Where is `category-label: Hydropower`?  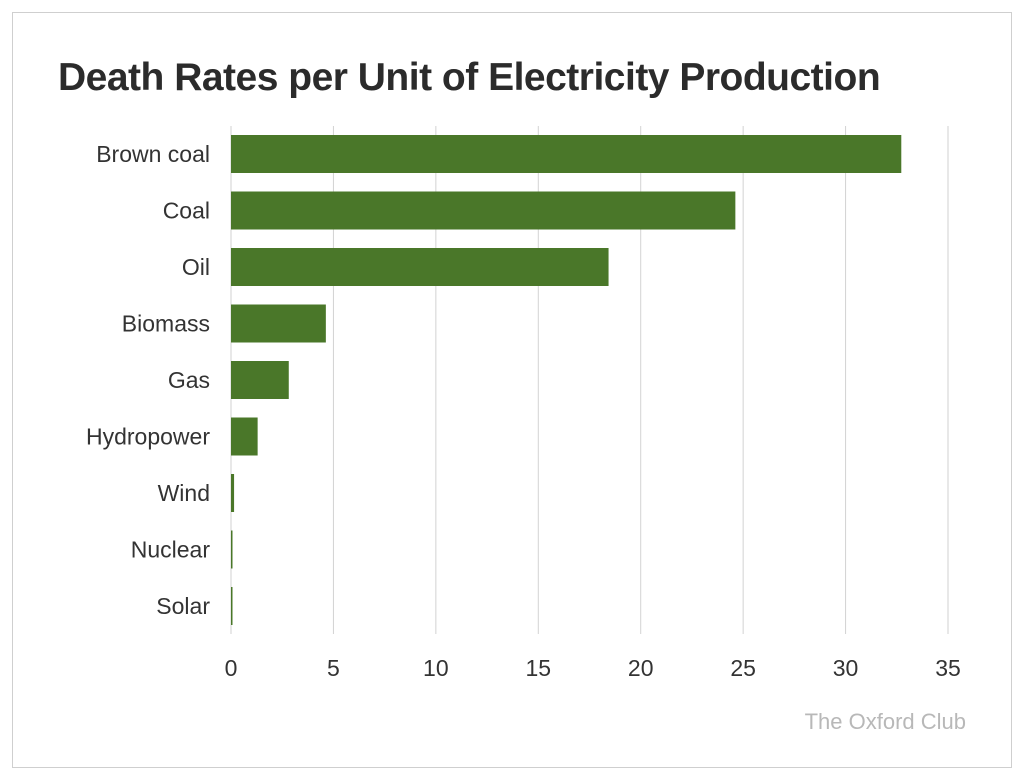 category-label: Hydropower is located at coordinates (148, 437).